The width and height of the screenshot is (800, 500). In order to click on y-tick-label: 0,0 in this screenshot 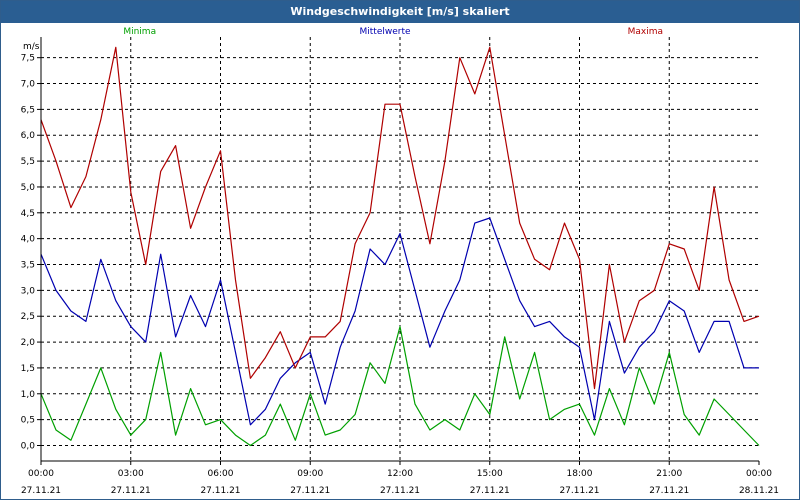, I will do `click(28, 446)`.